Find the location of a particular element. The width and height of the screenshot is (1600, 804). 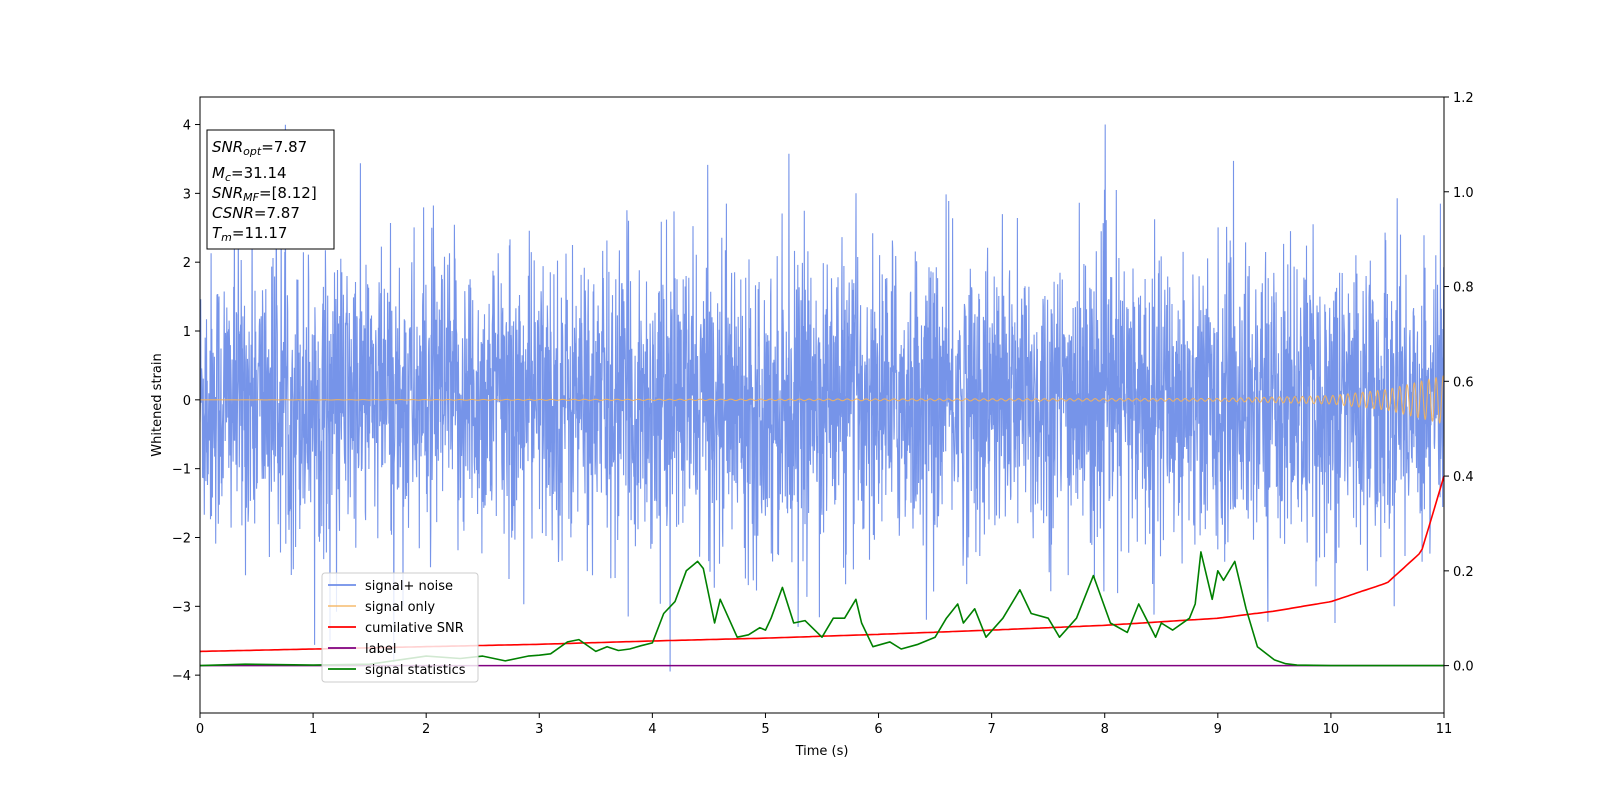

y-tick-label: −4 is located at coordinates (181, 676).